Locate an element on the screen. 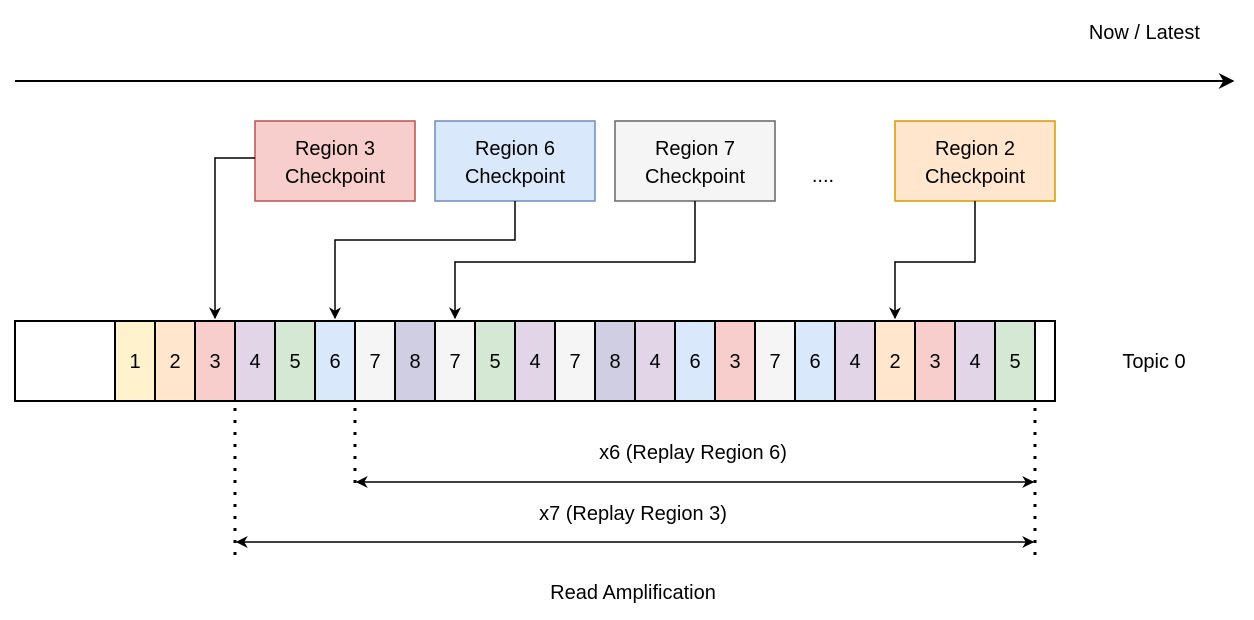 This screenshot has height=620, width=1254. checkpoint-title: Region 3 is located at coordinates (335, 149).